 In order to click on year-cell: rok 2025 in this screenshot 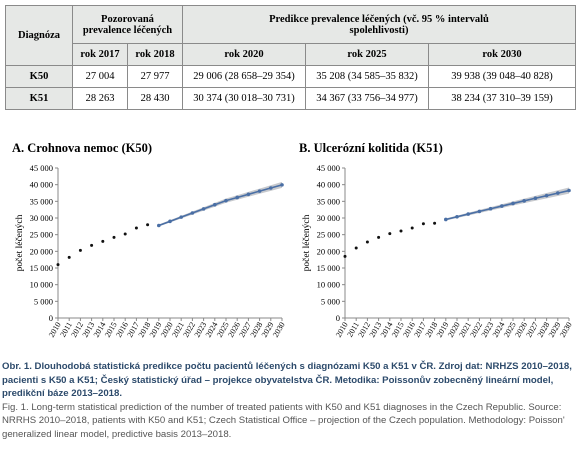, I will do `click(367, 54)`.